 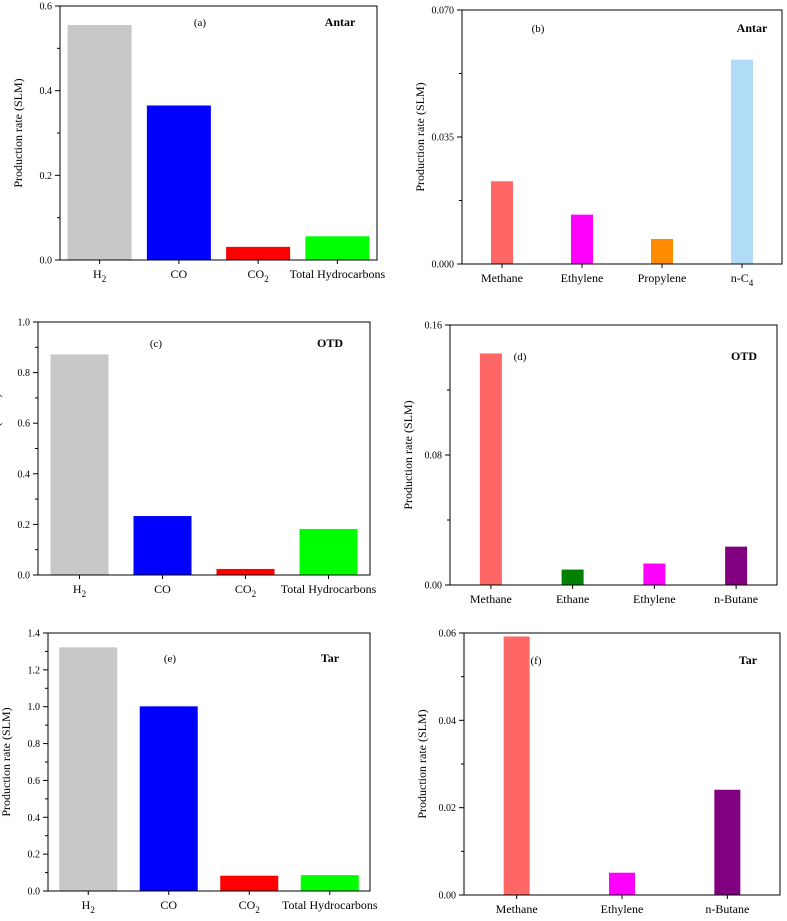 I want to click on y-tick-label-b-2: 0.070, so click(x=443, y=11).